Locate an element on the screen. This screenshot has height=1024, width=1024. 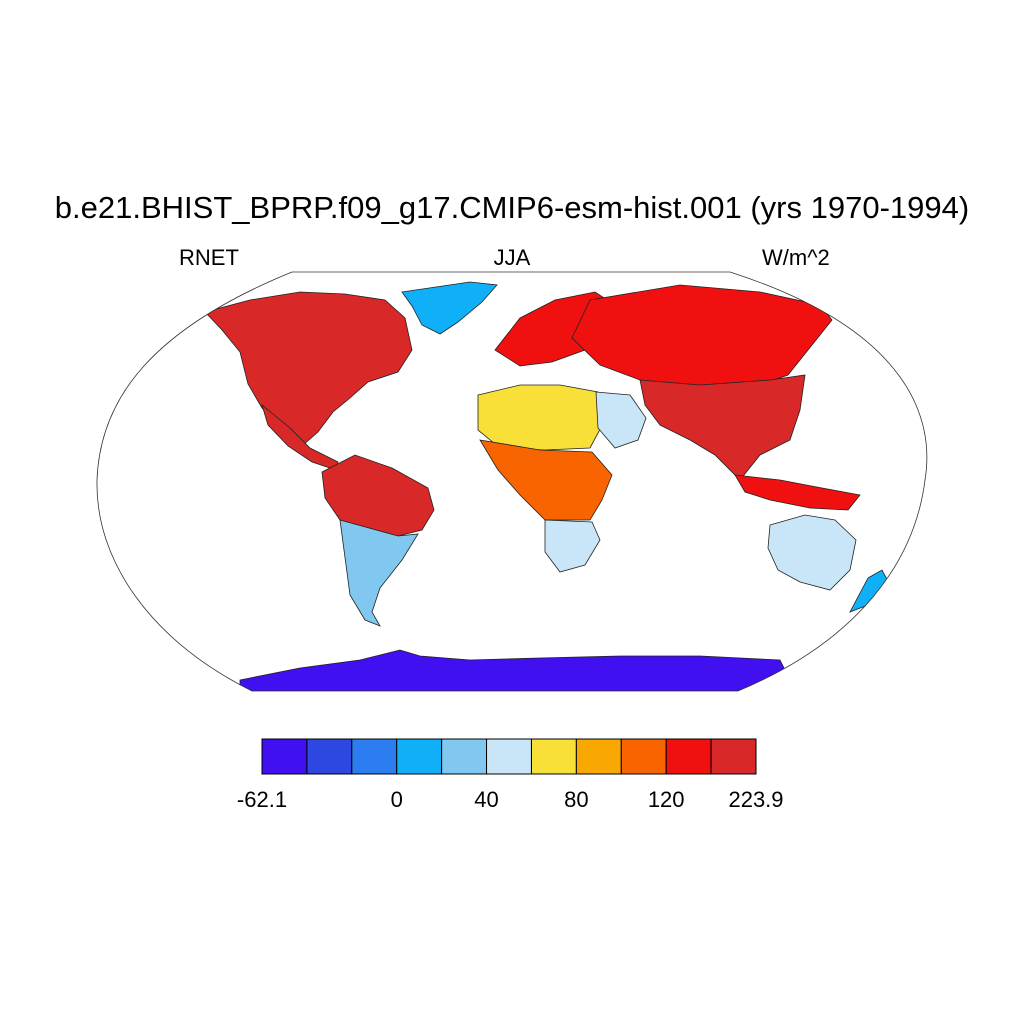
colorbar-tick-label: 120 is located at coordinates (666, 799).